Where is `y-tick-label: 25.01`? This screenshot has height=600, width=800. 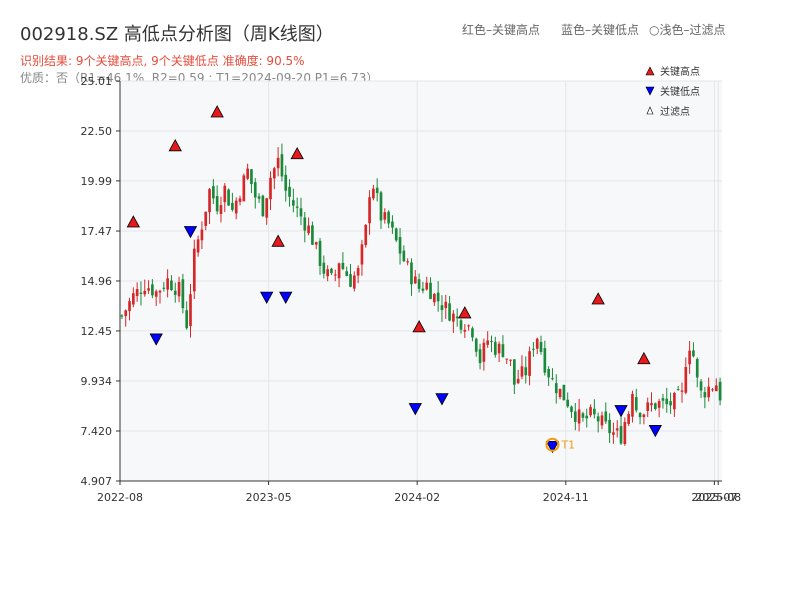 y-tick-label: 25.01 is located at coordinates (97, 81).